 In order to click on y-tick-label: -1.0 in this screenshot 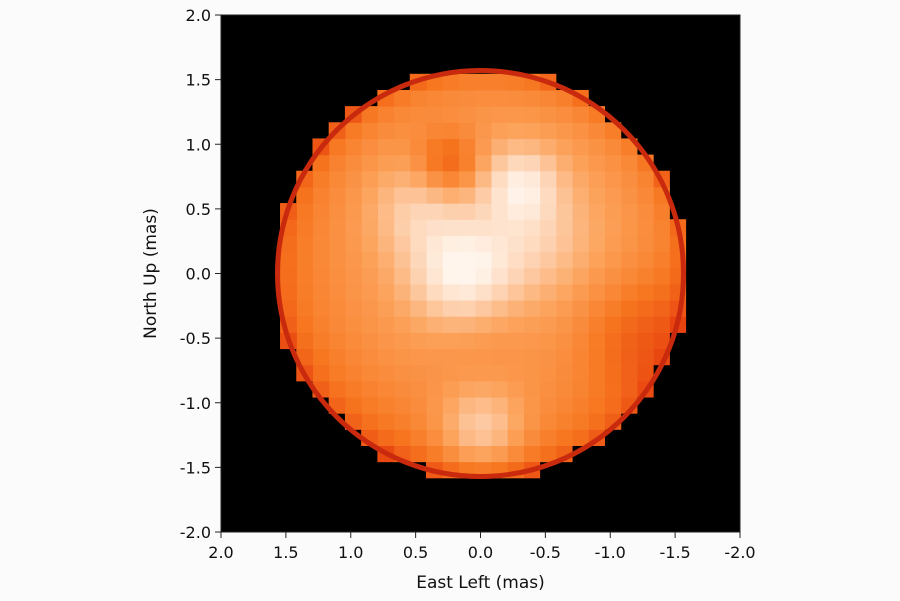, I will do `click(195, 403)`.